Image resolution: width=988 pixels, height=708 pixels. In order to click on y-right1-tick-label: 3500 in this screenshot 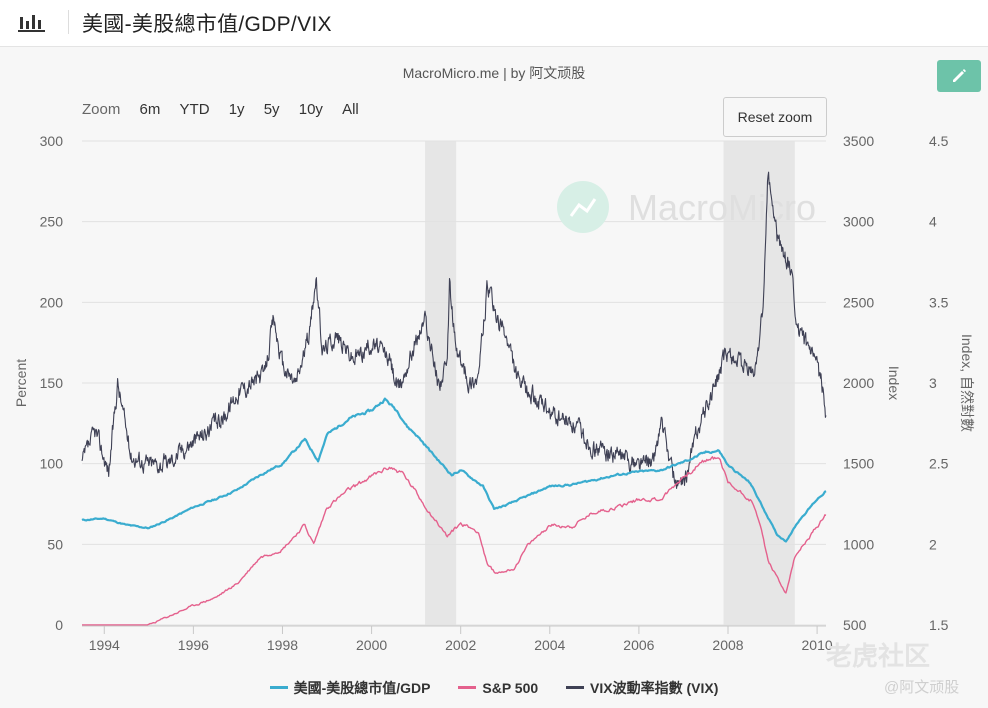, I will do `click(858, 141)`.